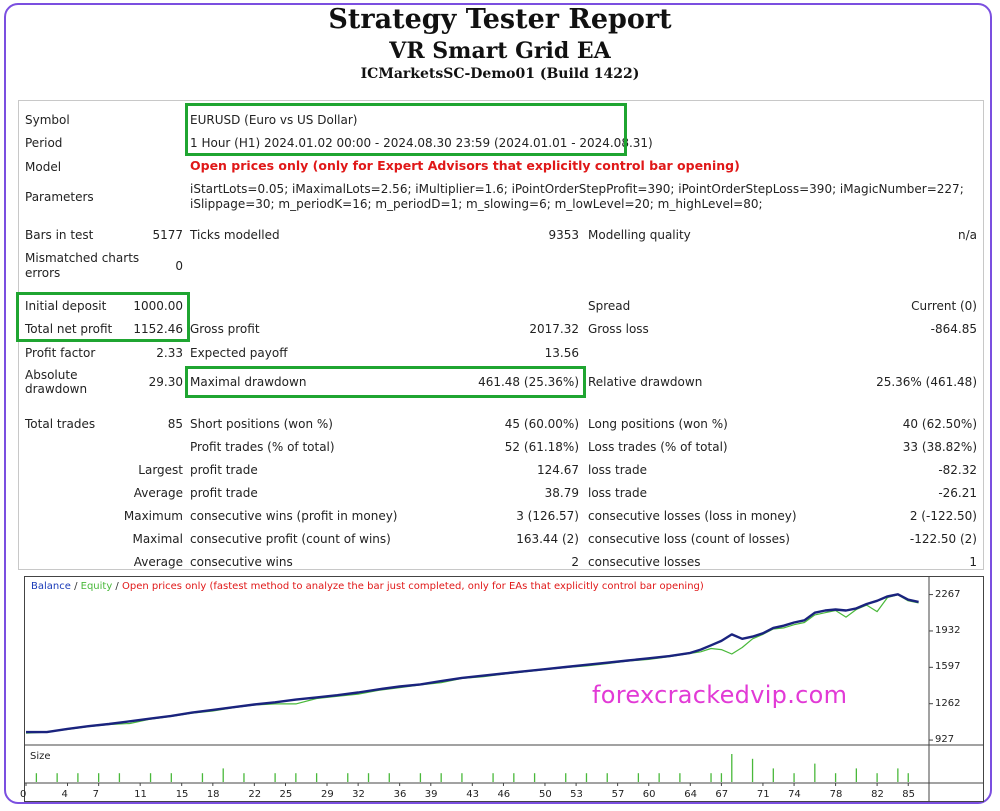 Image resolution: width=1000 pixels, height=811 pixels. Describe the element at coordinates (926, 382) in the screenshot. I see `rel-drawdown-value: 25.36% (461.48)` at that location.